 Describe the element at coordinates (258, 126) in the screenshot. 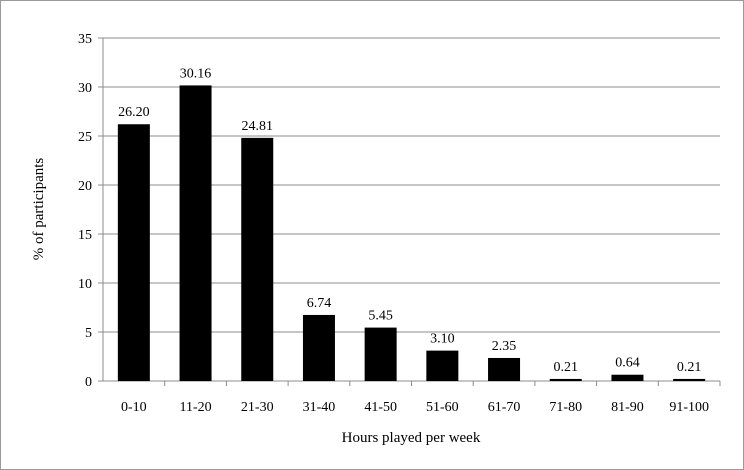

I see `data-label: 24.81` at that location.